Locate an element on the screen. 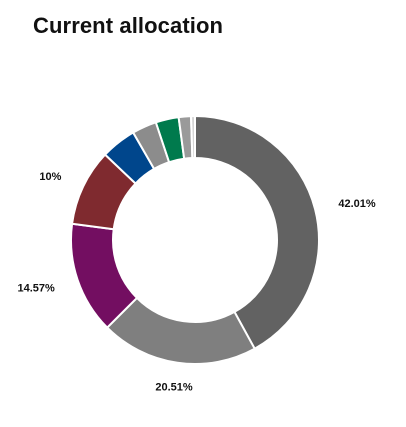 The height and width of the screenshot is (427, 406). slice-value-label: 20.51% is located at coordinates (174, 388).